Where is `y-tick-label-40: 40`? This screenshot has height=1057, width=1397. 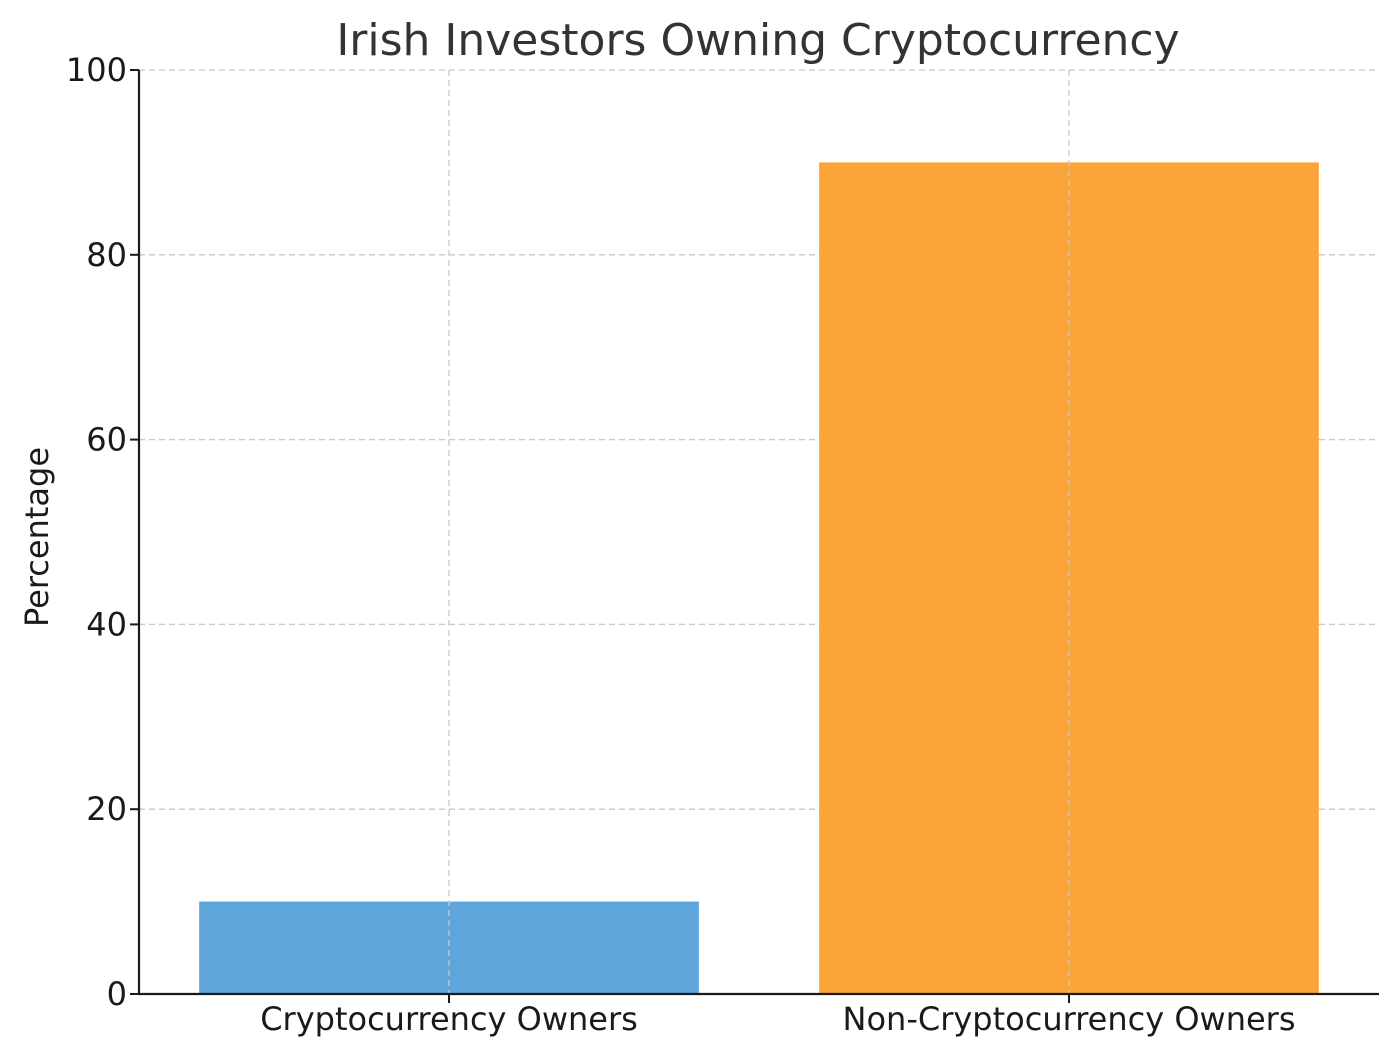
y-tick-label-40: 40 is located at coordinates (106, 624).